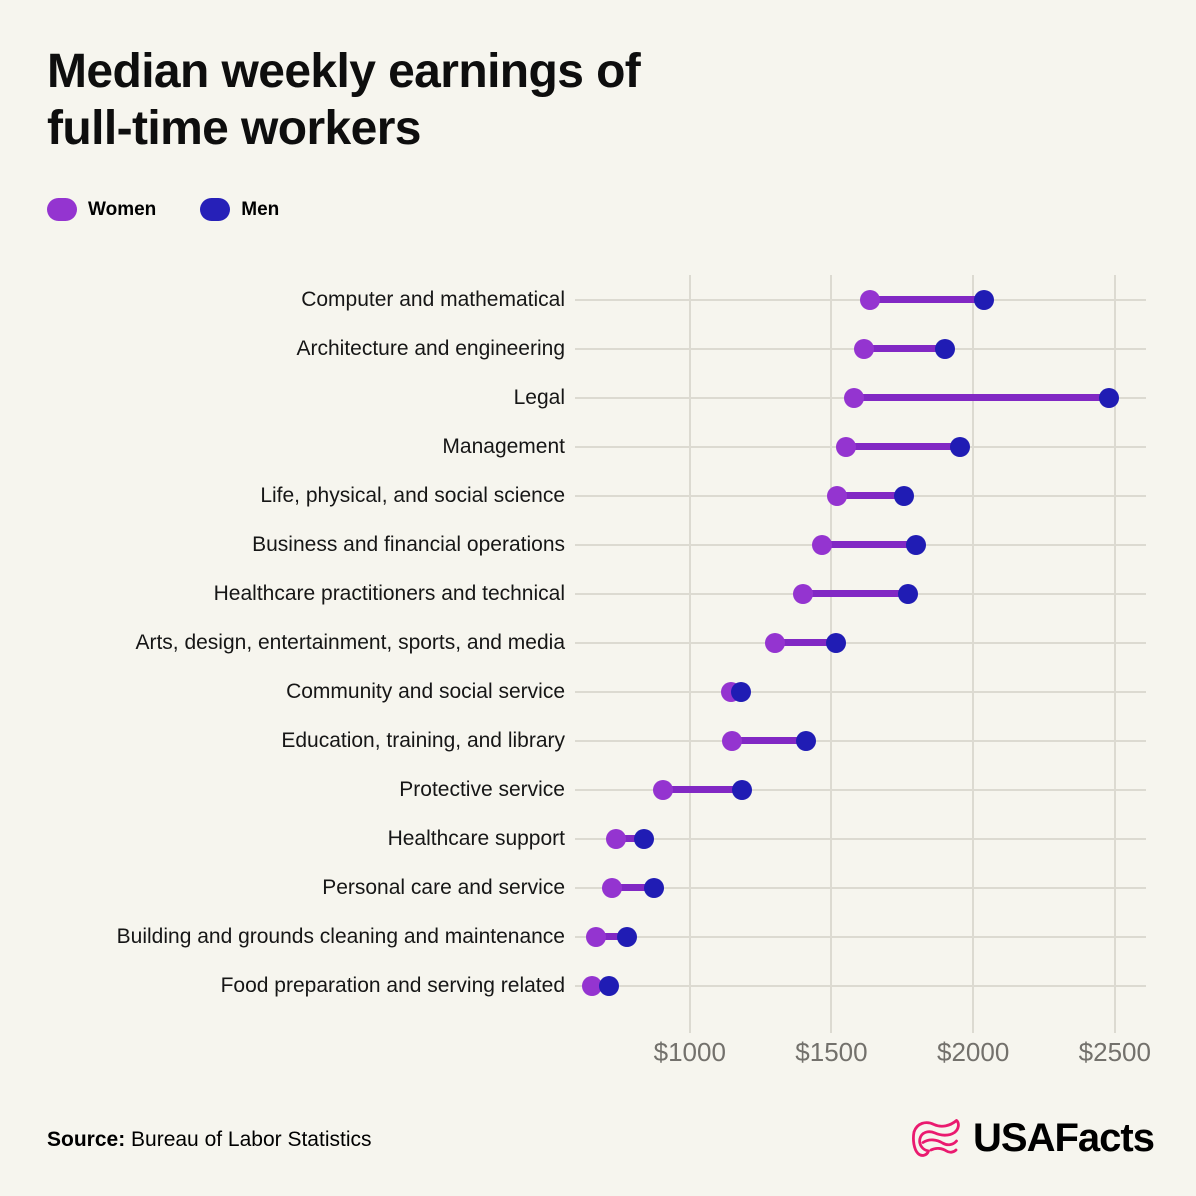 This screenshot has height=1196, width=1196. What do you see at coordinates (503, 446) in the screenshot?
I see `category-label: Management` at bounding box center [503, 446].